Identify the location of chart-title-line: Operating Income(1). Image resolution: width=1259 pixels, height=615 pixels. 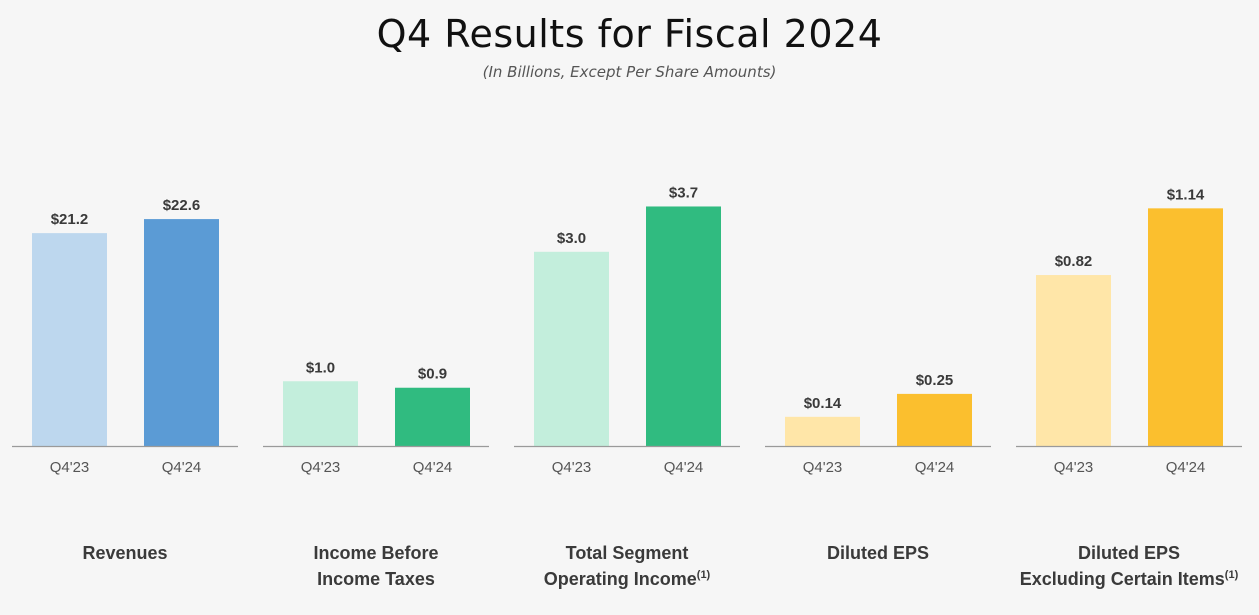
(627, 579).